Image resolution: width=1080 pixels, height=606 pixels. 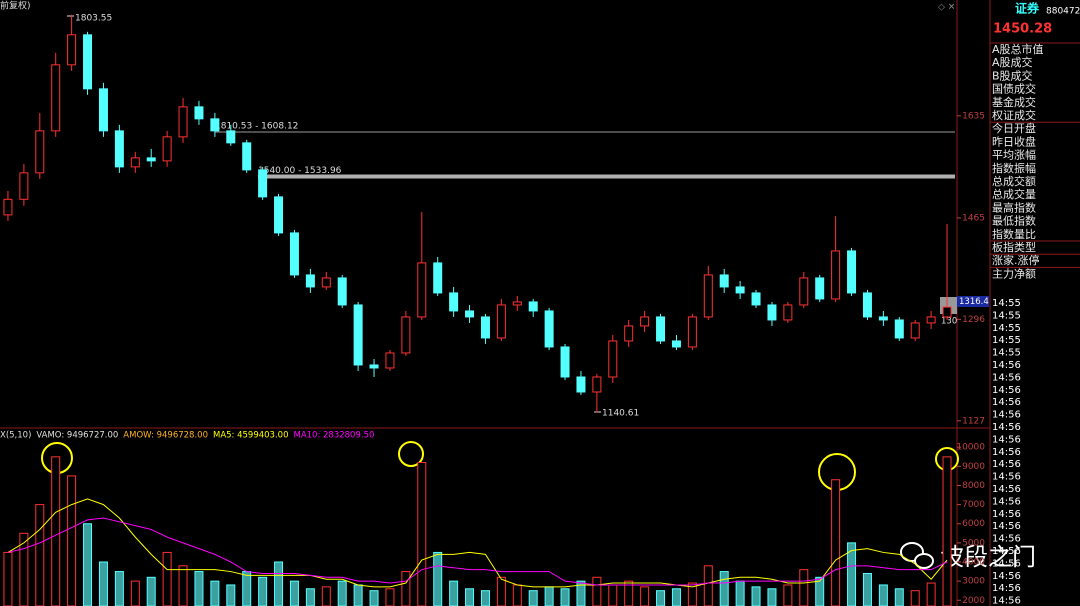 What do you see at coordinates (973, 320) in the screenshot?
I see `y-tick-label: 1296` at bounding box center [973, 320].